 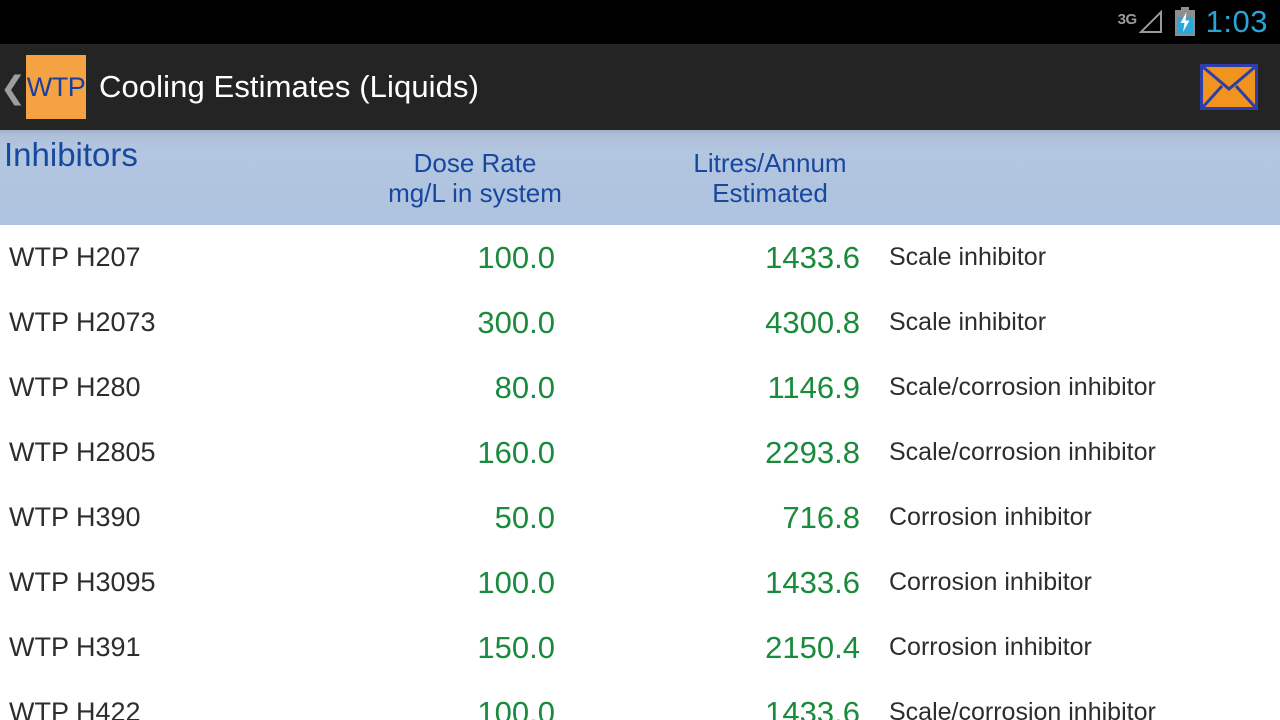 I want to click on inhibitor-name: WTP H2805, so click(x=82, y=452).